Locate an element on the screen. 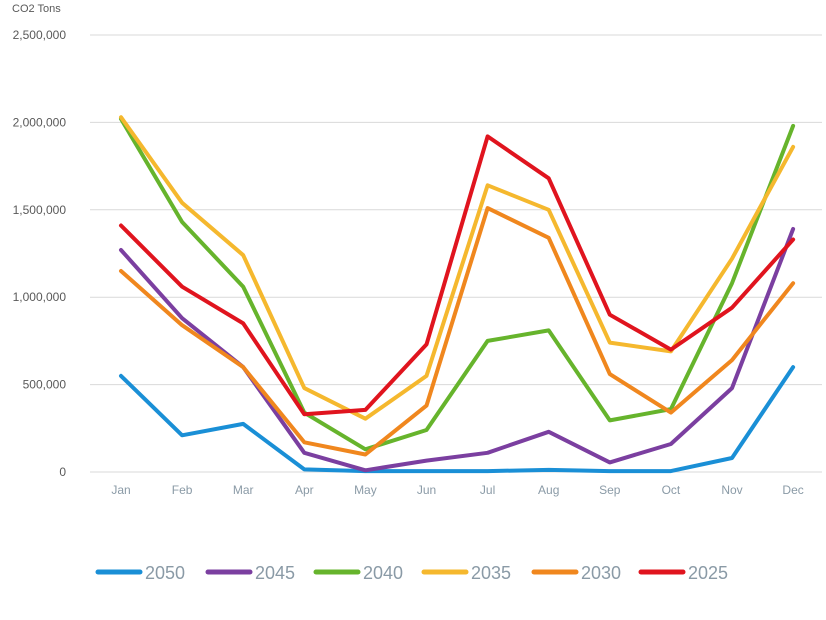  legend-label-2030: 2030 is located at coordinates (601, 573).